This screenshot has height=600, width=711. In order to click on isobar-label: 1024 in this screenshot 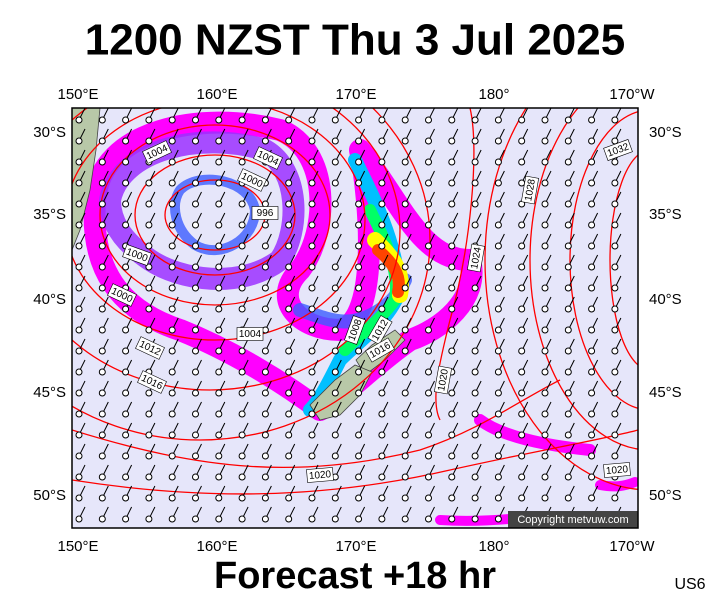, I will do `click(476, 258)`.